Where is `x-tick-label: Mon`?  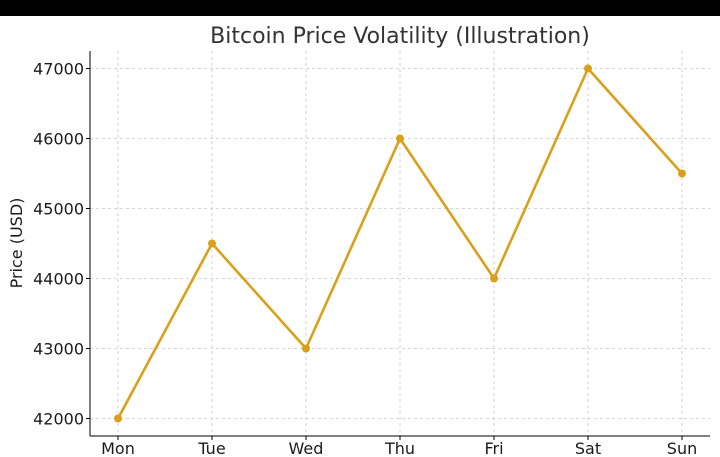 x-tick-label: Mon is located at coordinates (118, 448).